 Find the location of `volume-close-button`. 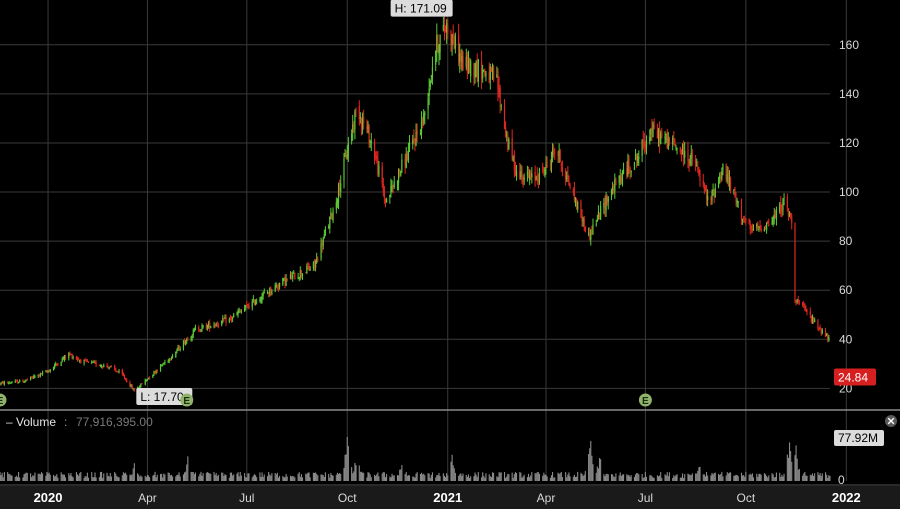

volume-close-button is located at coordinates (891, 421).